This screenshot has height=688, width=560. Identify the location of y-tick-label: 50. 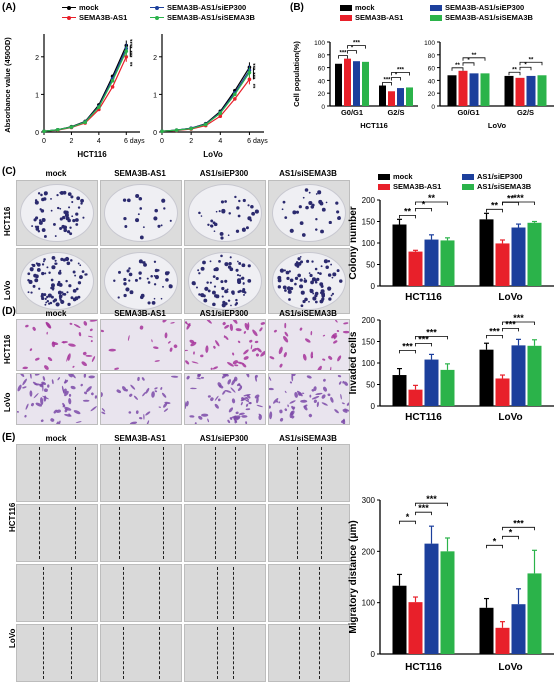
(370, 265).